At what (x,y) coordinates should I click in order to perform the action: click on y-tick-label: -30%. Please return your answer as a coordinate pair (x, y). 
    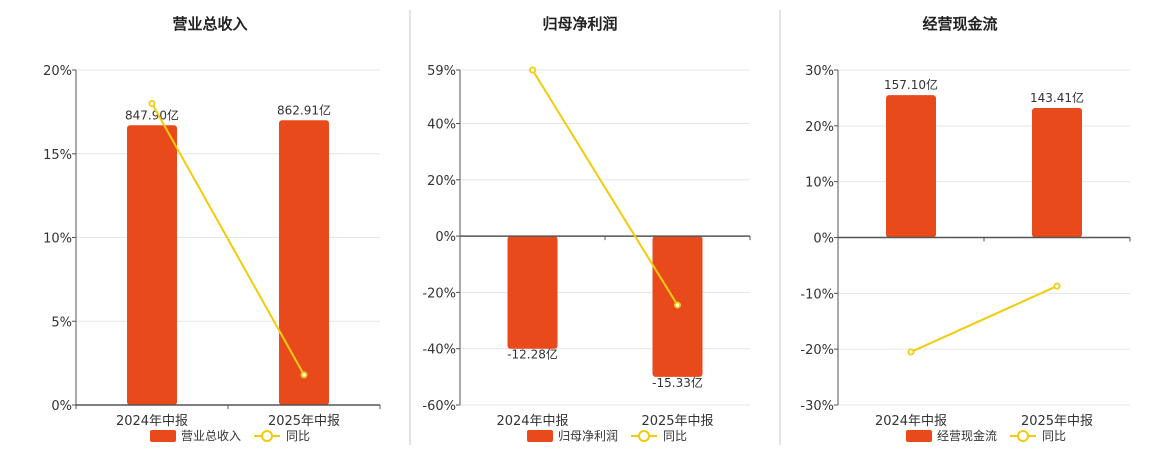
    Looking at the image, I should click on (817, 406).